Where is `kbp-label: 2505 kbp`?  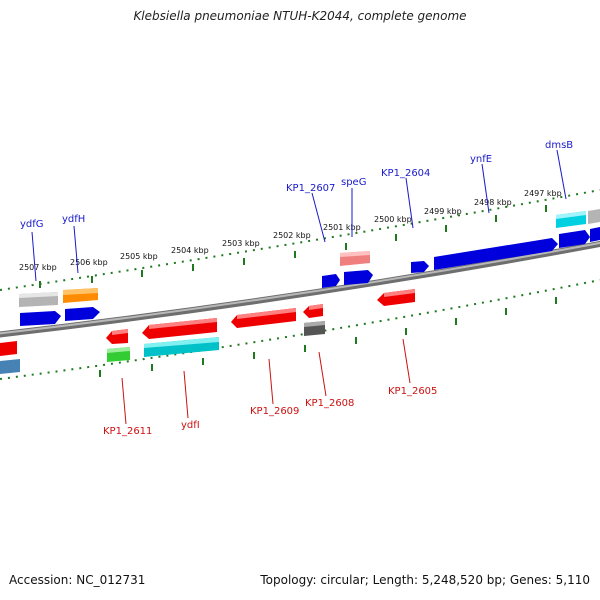
kbp-label: 2505 kbp is located at coordinates (139, 256).